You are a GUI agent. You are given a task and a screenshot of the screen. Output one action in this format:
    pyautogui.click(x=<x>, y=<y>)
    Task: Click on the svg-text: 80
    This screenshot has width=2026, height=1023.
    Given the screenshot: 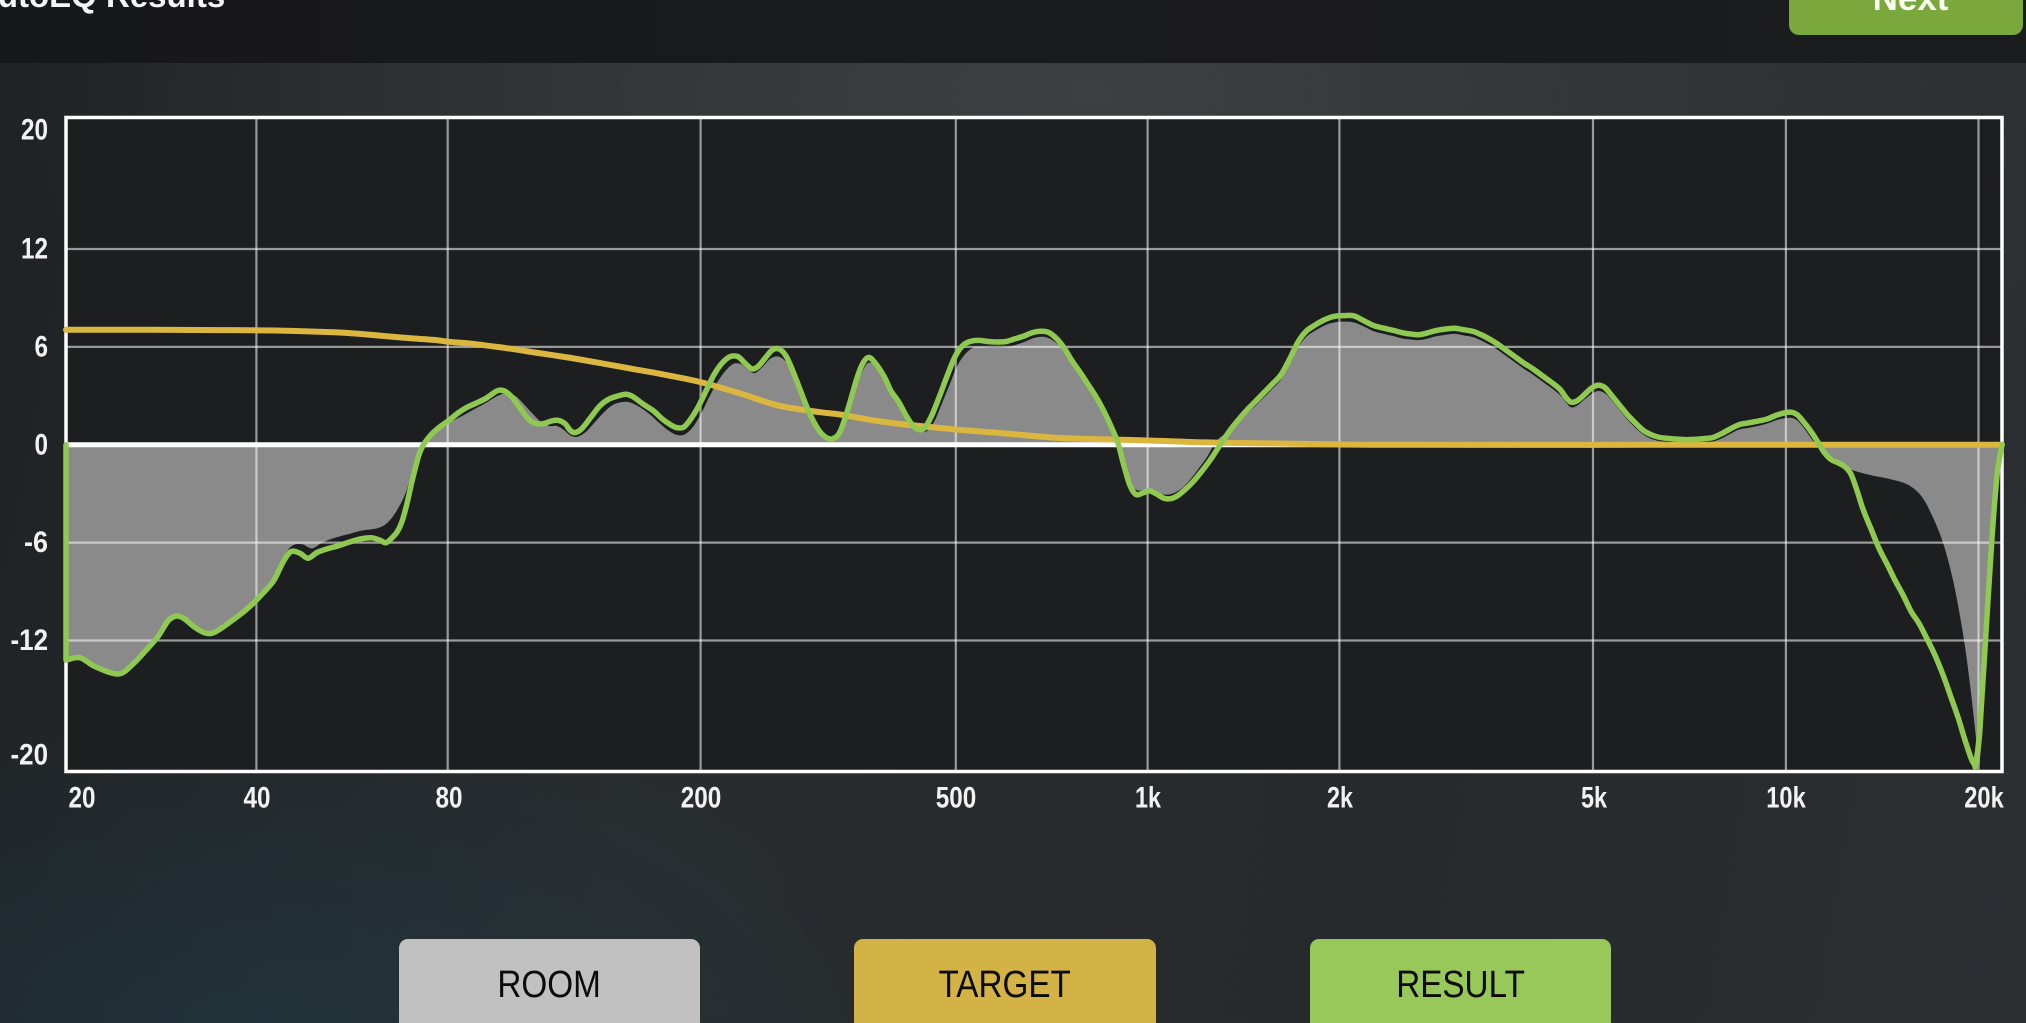 What is the action you would take?
    pyautogui.click(x=449, y=798)
    